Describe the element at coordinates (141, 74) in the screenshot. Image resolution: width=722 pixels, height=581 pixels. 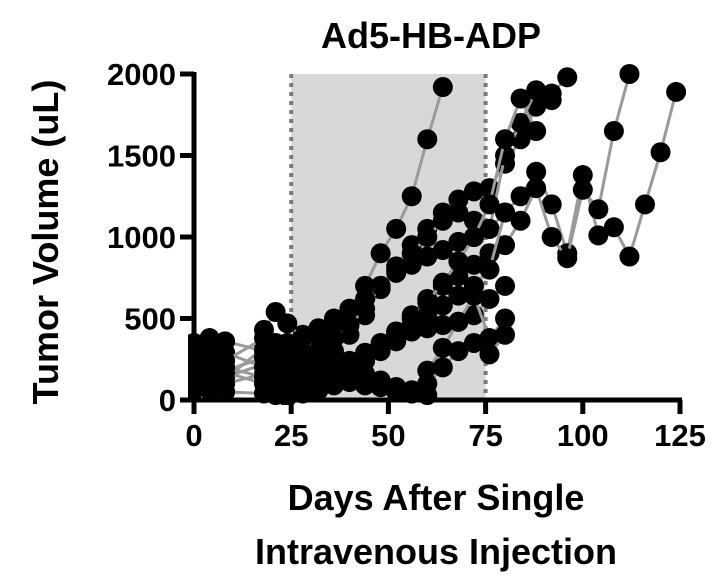
I see `y-tick-label: 2000` at that location.